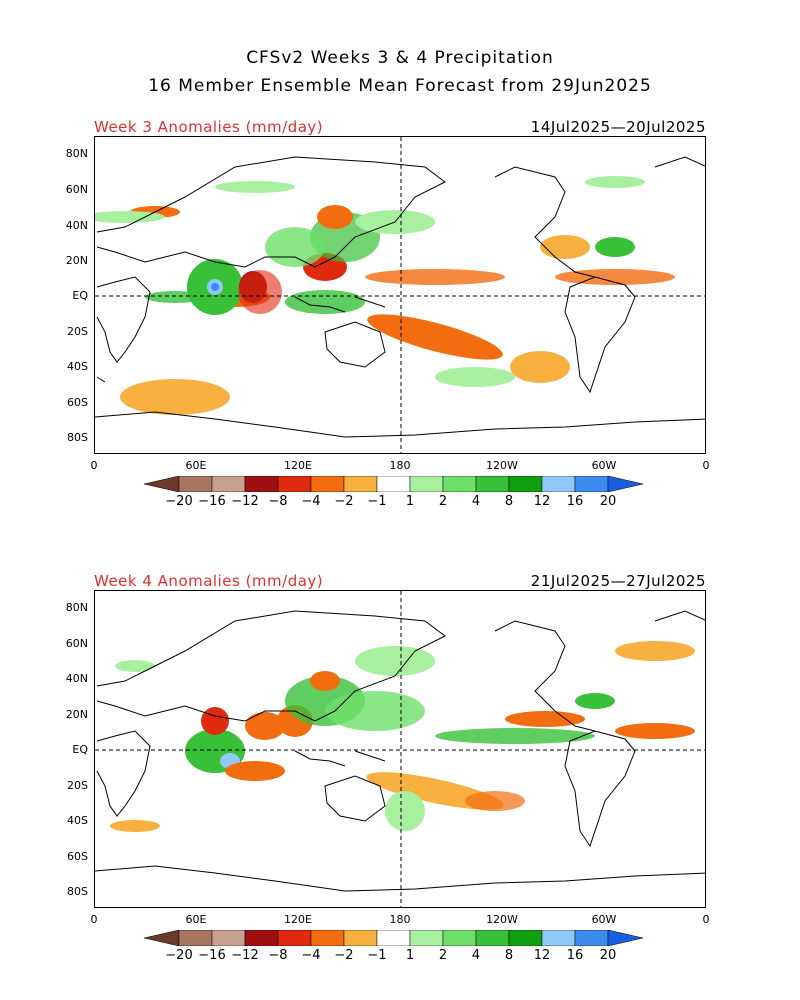  Describe the element at coordinates (76, 260) in the screenshot. I see `week3-lat-20N: 20N` at that location.